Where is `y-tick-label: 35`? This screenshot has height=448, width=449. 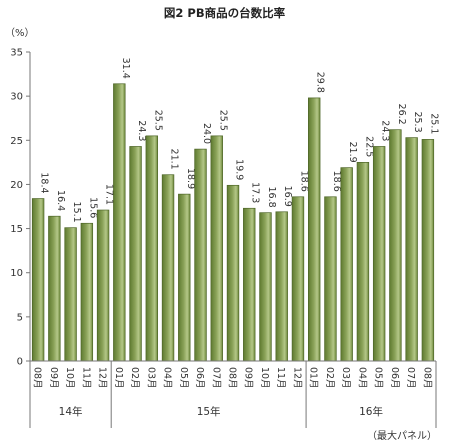
y-tick-label: 35 is located at coordinates (16, 53).